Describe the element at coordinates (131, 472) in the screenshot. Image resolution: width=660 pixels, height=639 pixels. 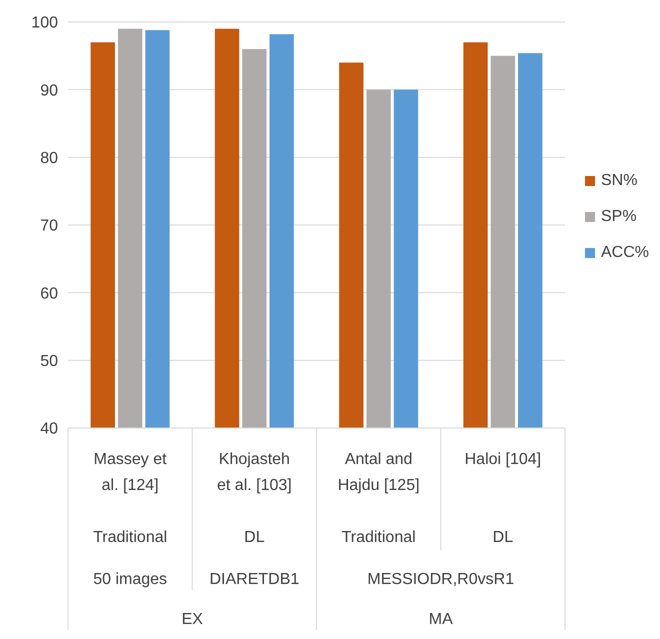
I see `x-tick-label: Massey et al. [124]` at that location.